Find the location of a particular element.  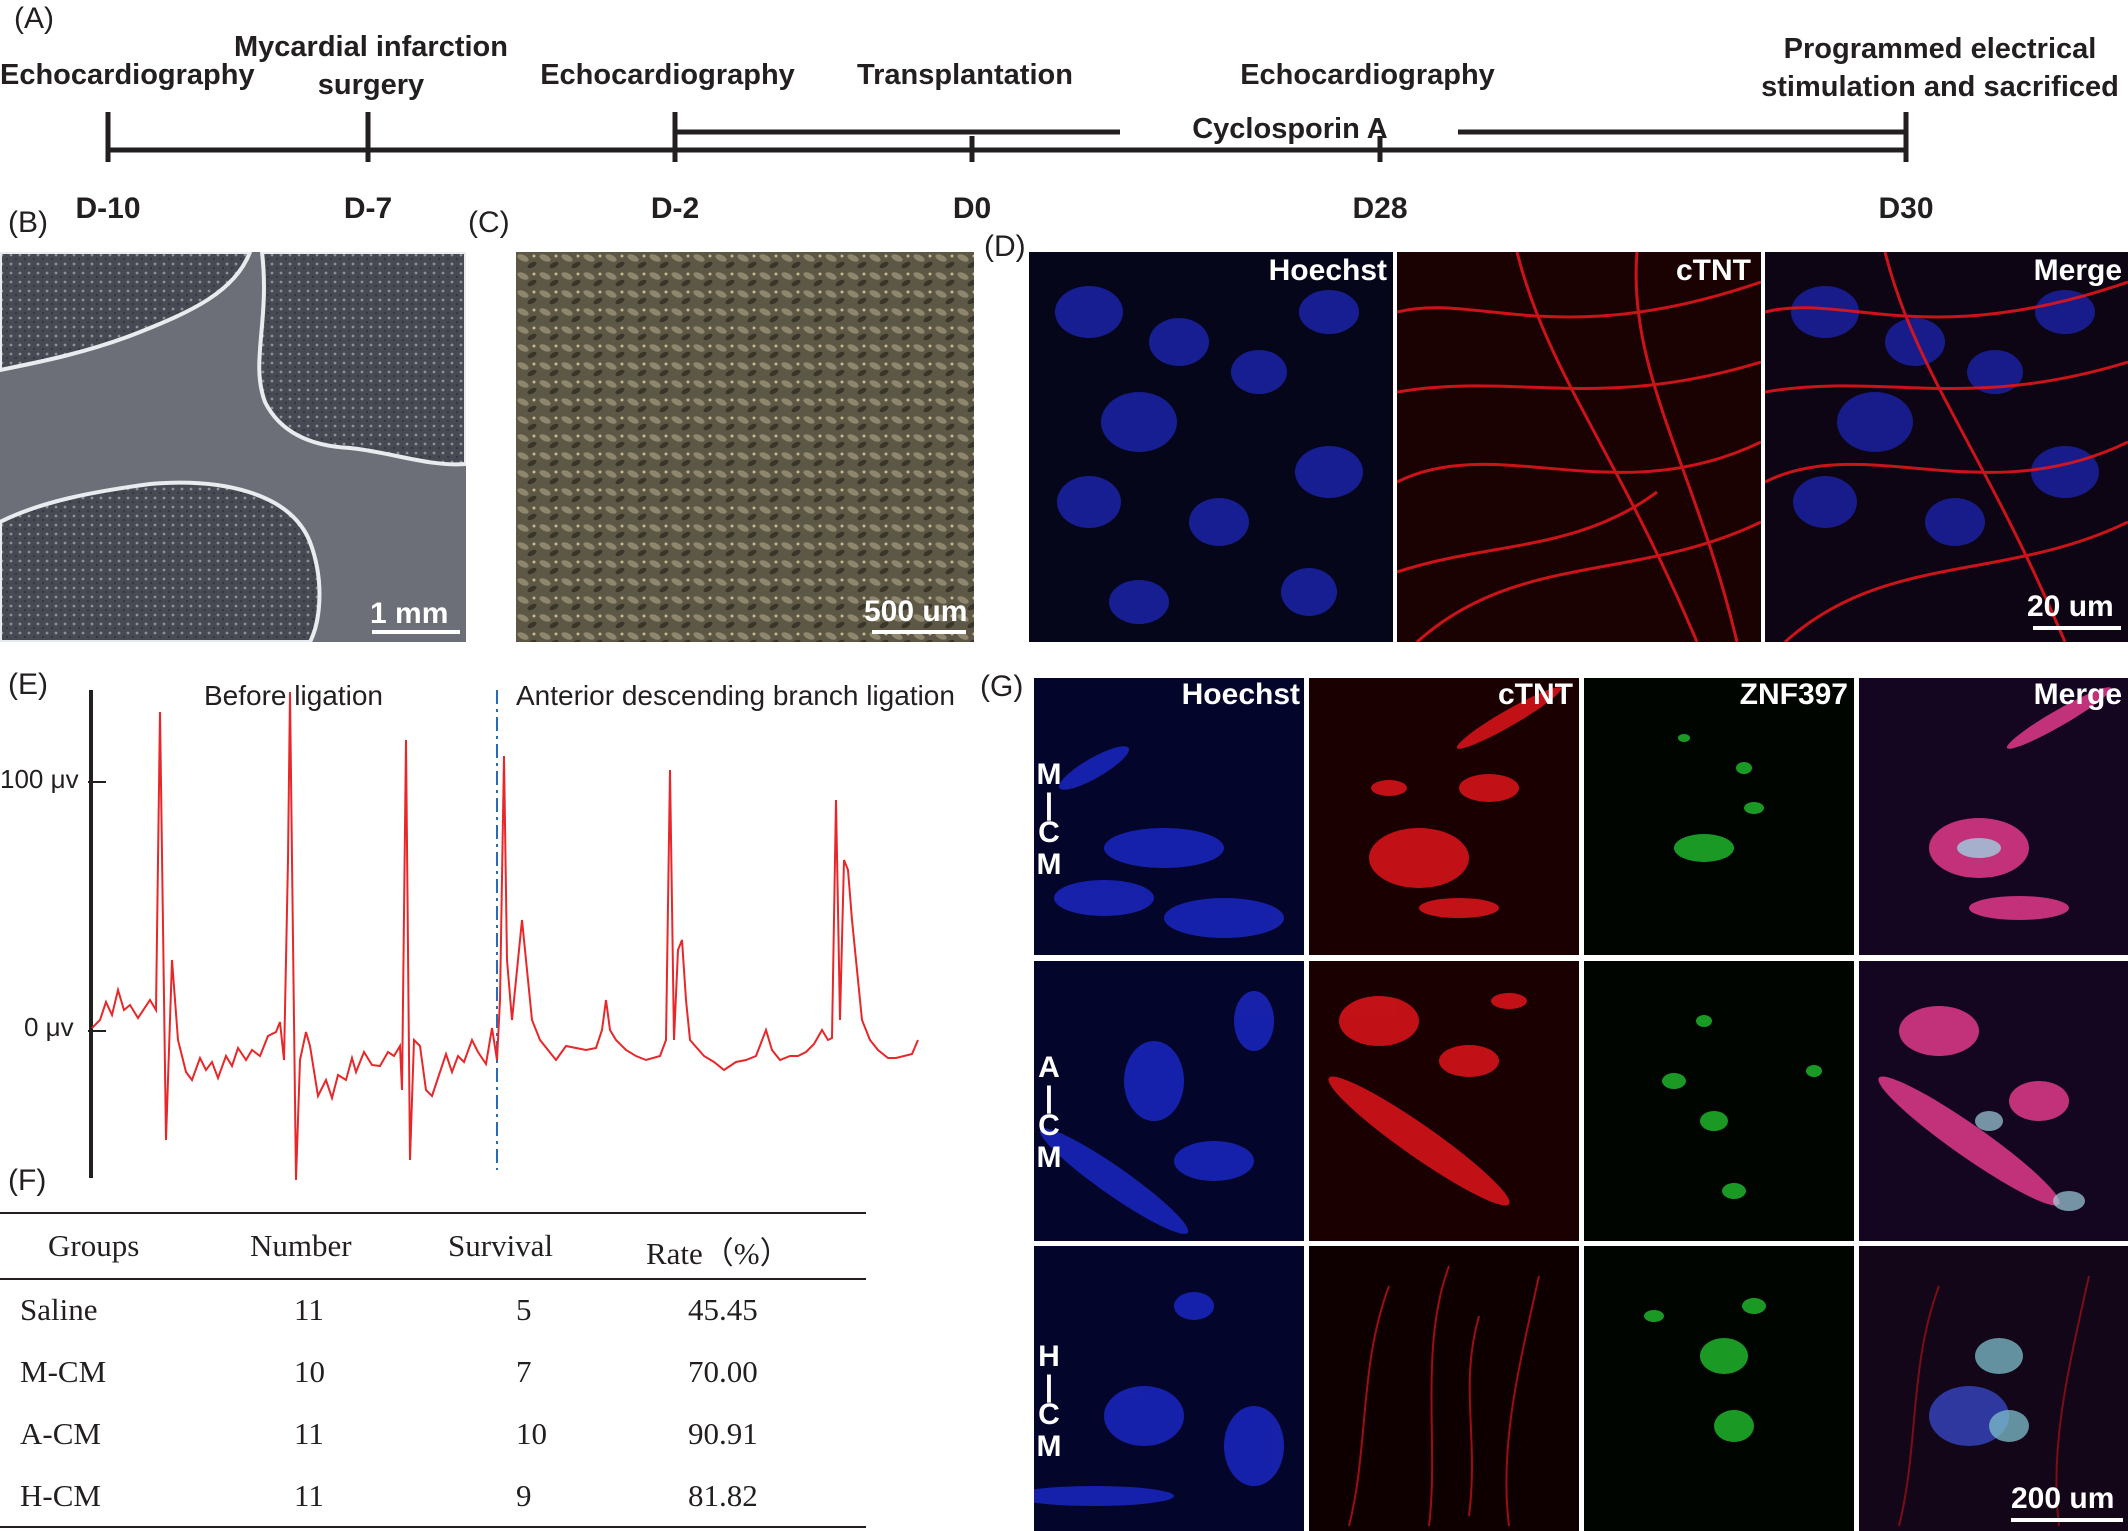

table-cell-group: Saline is located at coordinates (59, 1309).